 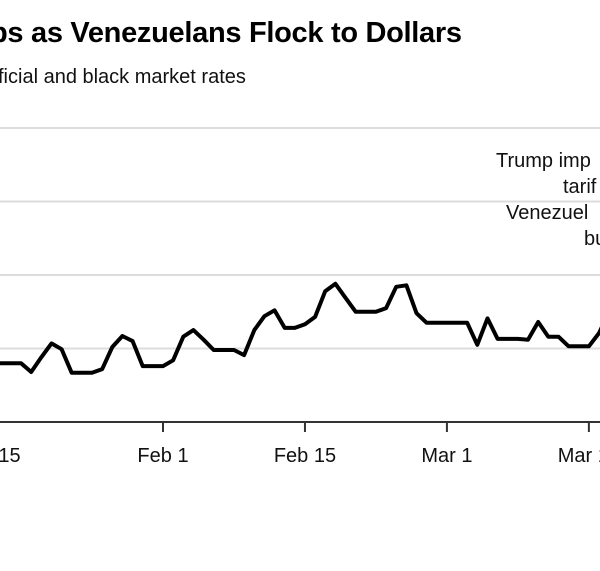 I want to click on x-tick-label: Mar 15, so click(x=579, y=456).